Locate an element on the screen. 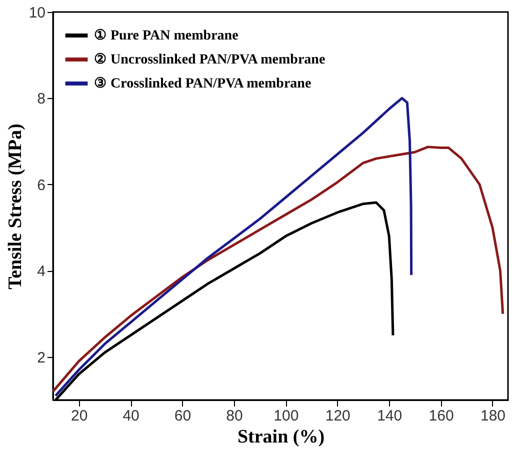 This screenshot has width=531, height=463. legend-label: ① Pure PAN membrane is located at coordinates (166, 36).